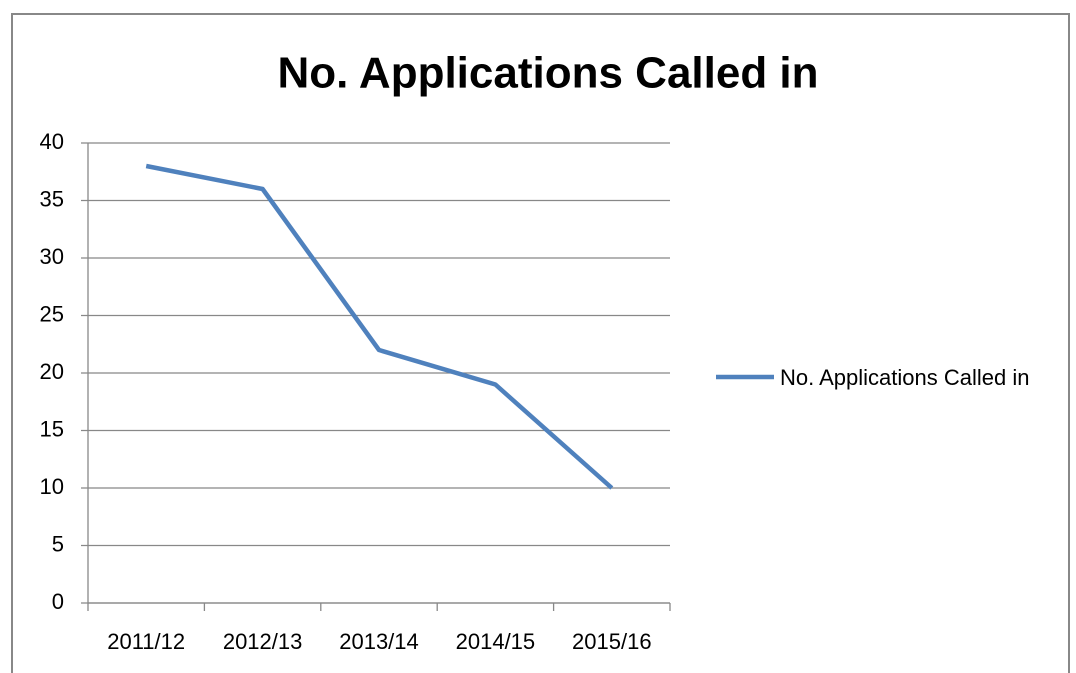 The width and height of the screenshot is (1076, 673). What do you see at coordinates (52, 428) in the screenshot?
I see `y-tick-label: 15` at bounding box center [52, 428].